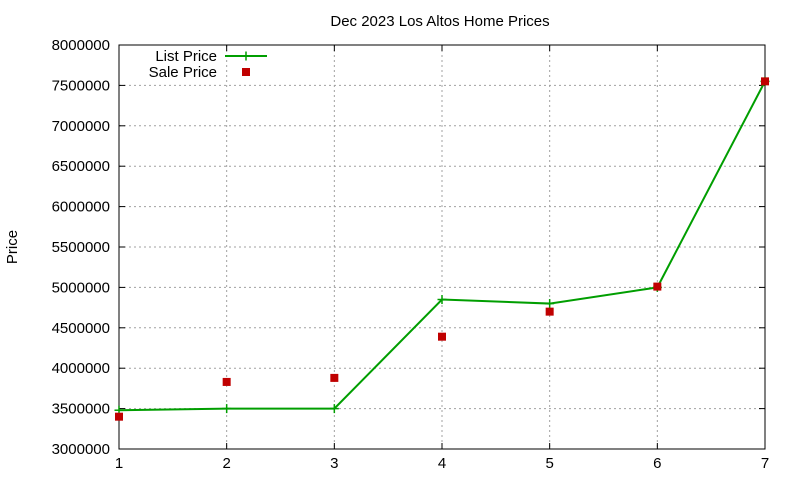  I want to click on y-tick-label: 4000000, so click(81, 368).